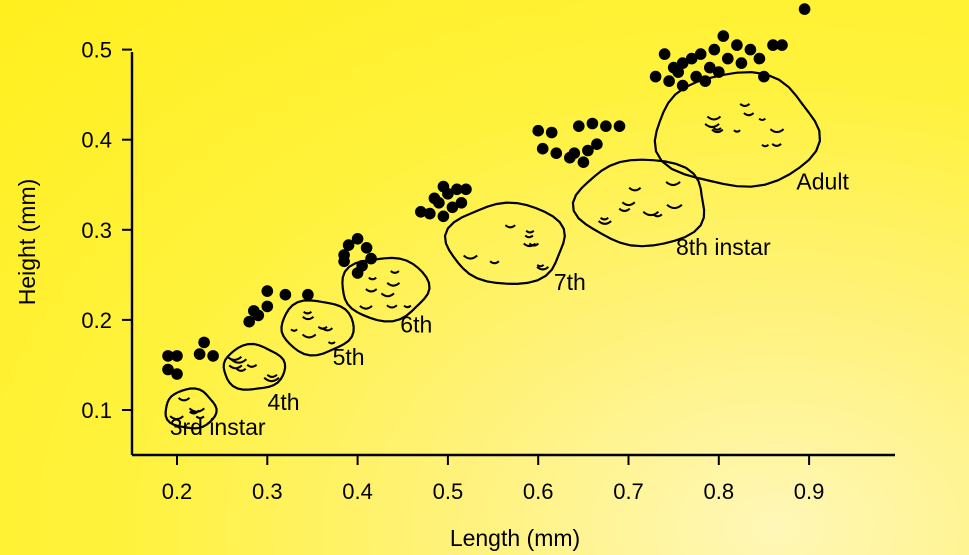 This screenshot has width=969, height=555. I want to click on x-tick-label: 0.9, so click(809, 491).